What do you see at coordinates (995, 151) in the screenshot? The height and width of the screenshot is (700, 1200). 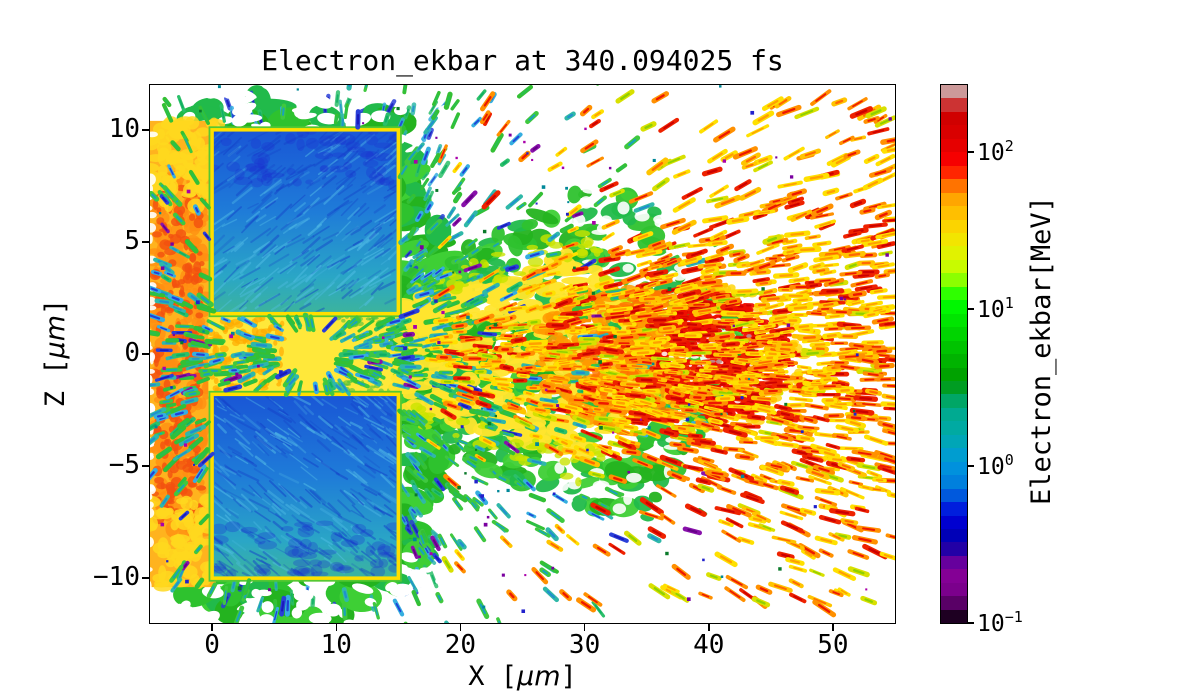 I see `colorbar-tick-label: 10²` at bounding box center [995, 151].